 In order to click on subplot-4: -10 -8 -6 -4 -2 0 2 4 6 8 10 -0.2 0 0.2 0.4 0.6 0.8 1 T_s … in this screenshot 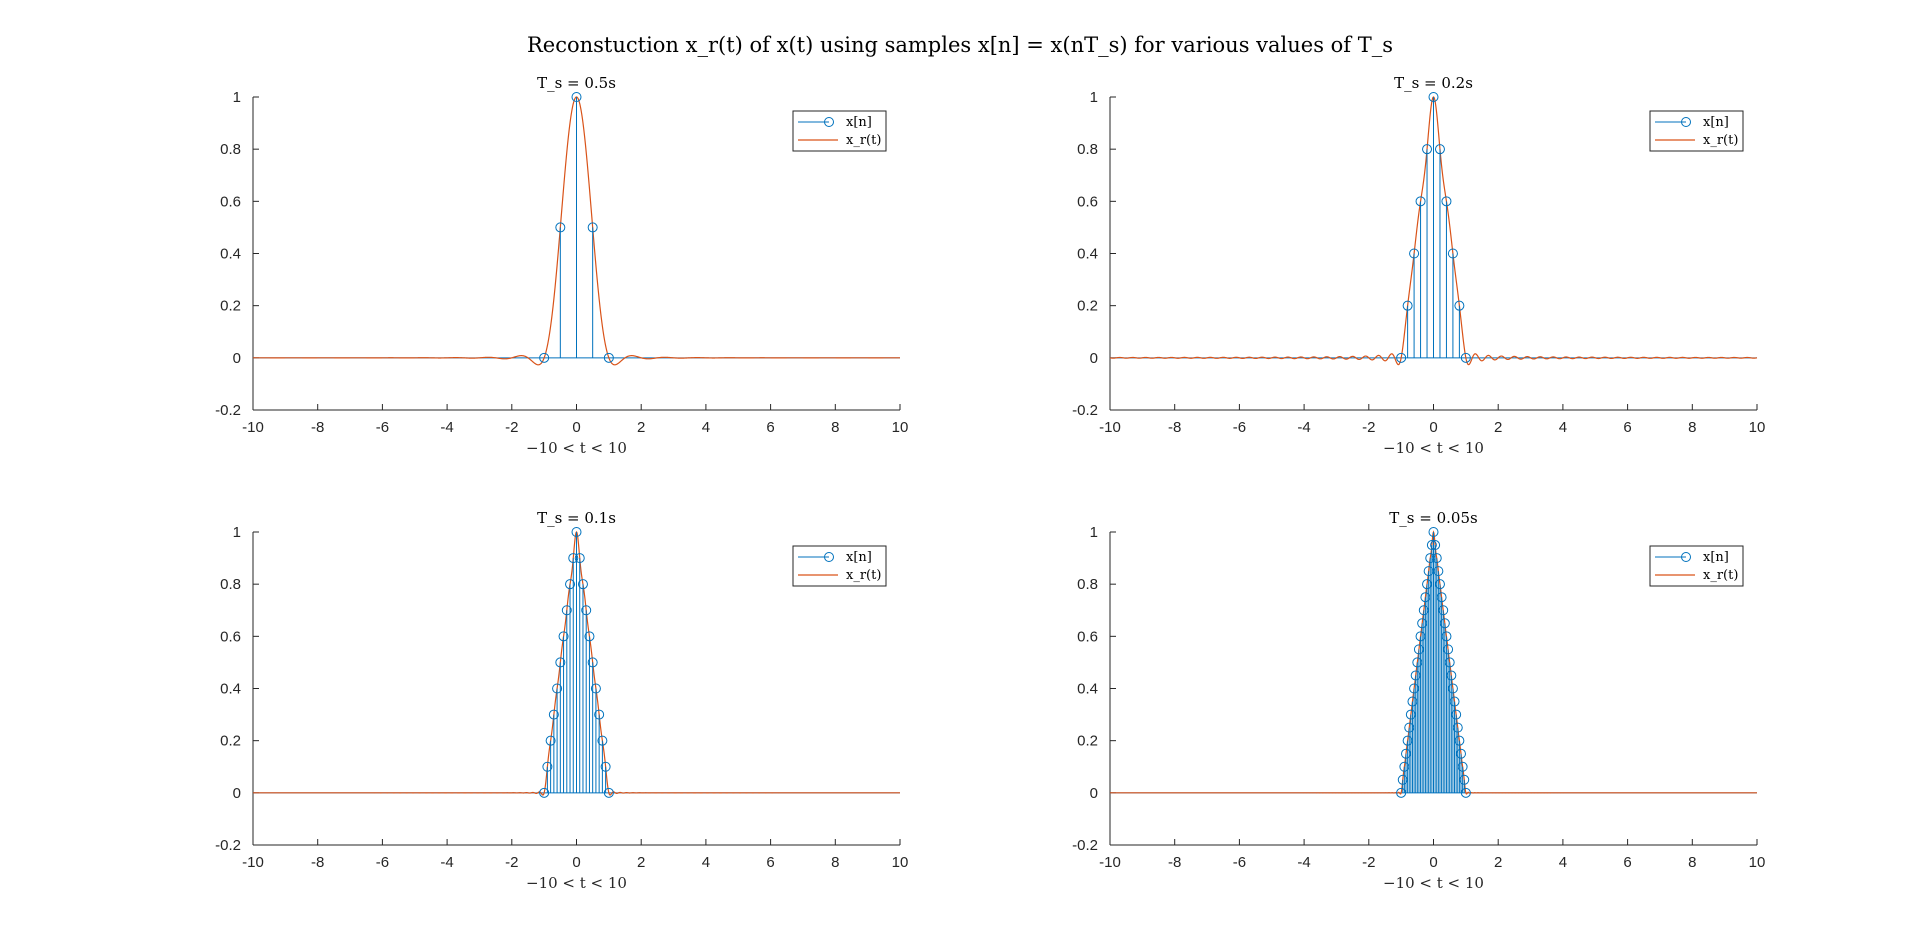, I will do `click(1418, 700)`.